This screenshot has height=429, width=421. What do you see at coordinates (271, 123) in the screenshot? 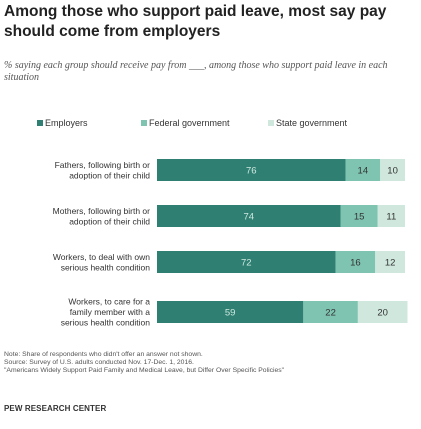
I see `legend-swatch-state` at bounding box center [271, 123].